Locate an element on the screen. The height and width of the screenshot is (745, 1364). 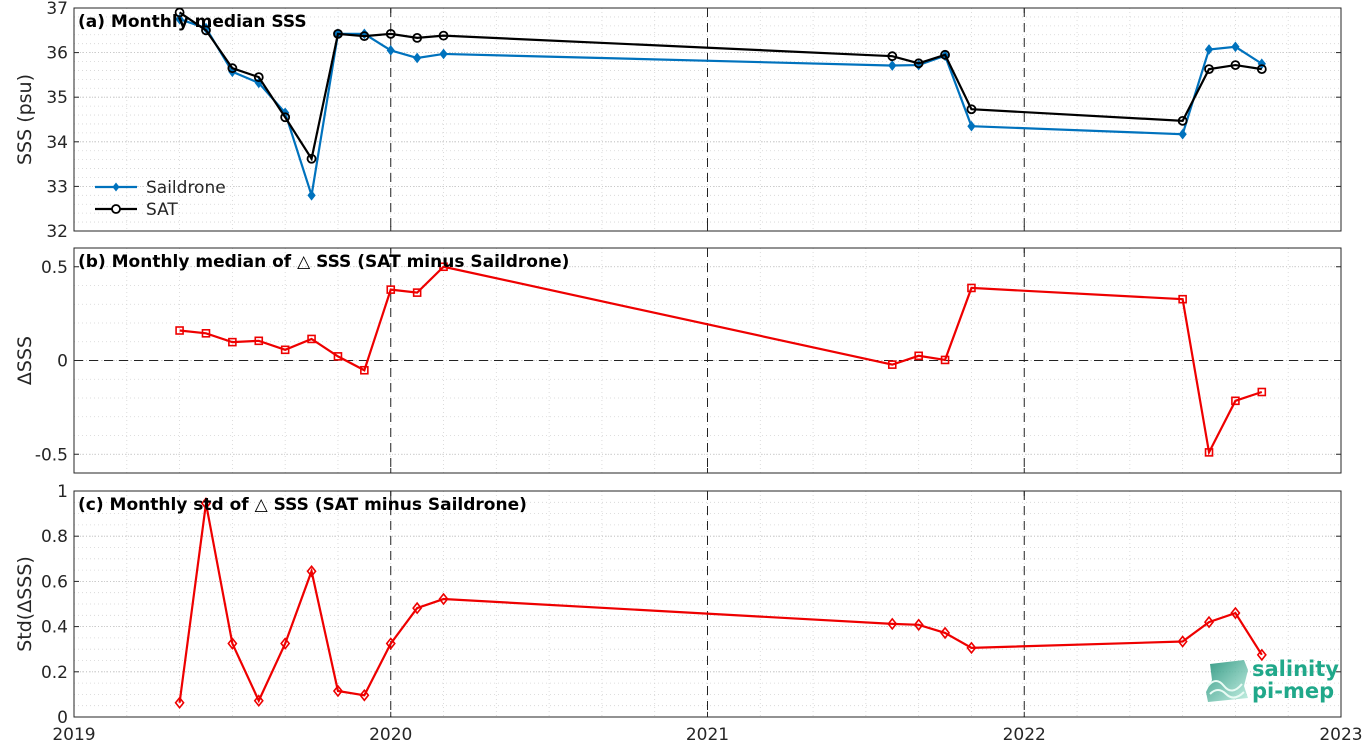
x-axis-tick-labels: 2019 2020 2021 2022 2023 is located at coordinates (707, 735).